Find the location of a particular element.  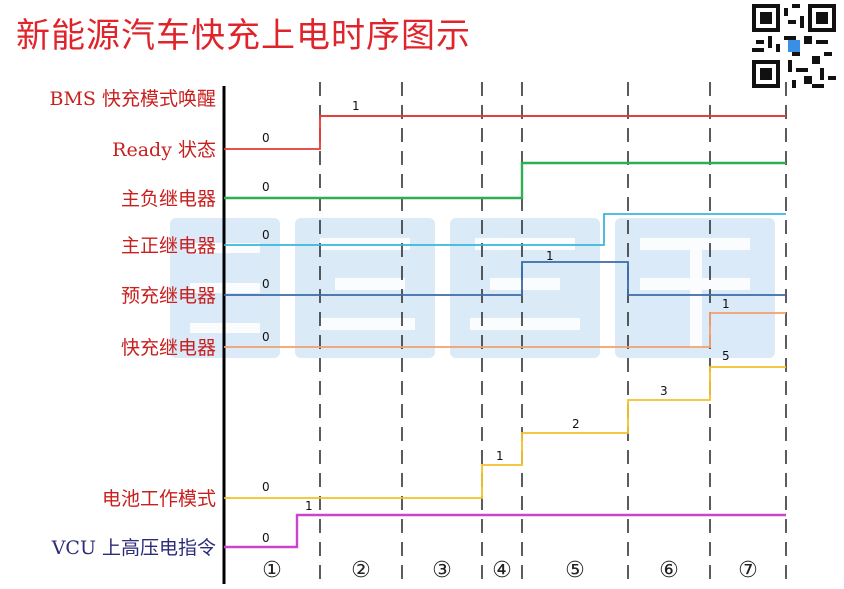

signal-low-value-precharge: 0 is located at coordinates (266, 284).